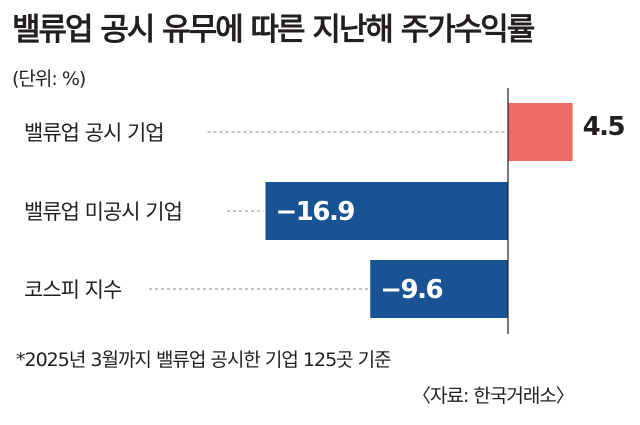 Image resolution: width=640 pixels, height=425 pixels. Describe the element at coordinates (73, 290) in the screenshot. I see `category-label: 코스피 지수` at that location.